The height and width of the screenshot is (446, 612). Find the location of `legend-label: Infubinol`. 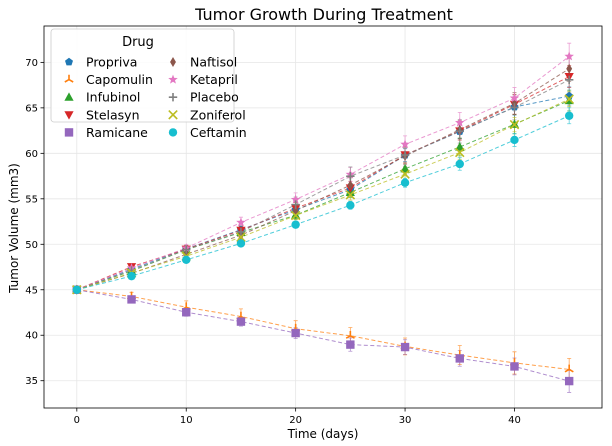

legend-label: Infubinol is located at coordinates (113, 97).